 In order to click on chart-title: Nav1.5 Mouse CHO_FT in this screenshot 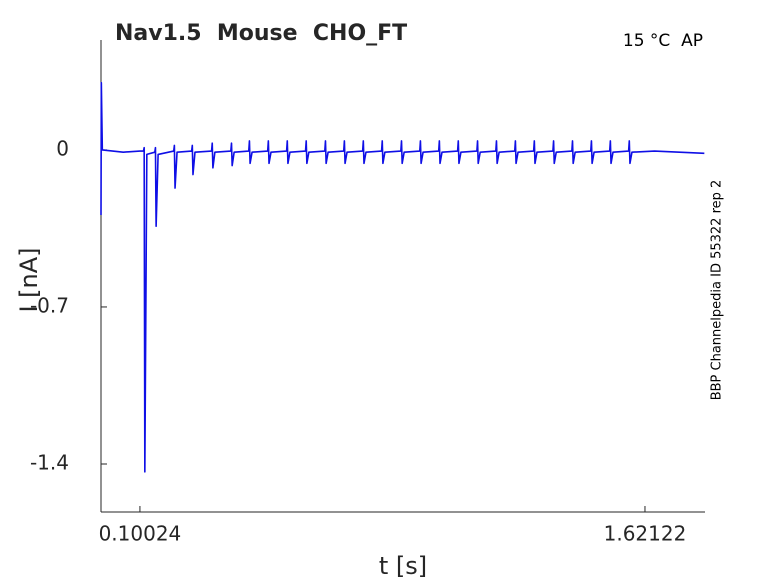, I will do `click(261, 33)`.